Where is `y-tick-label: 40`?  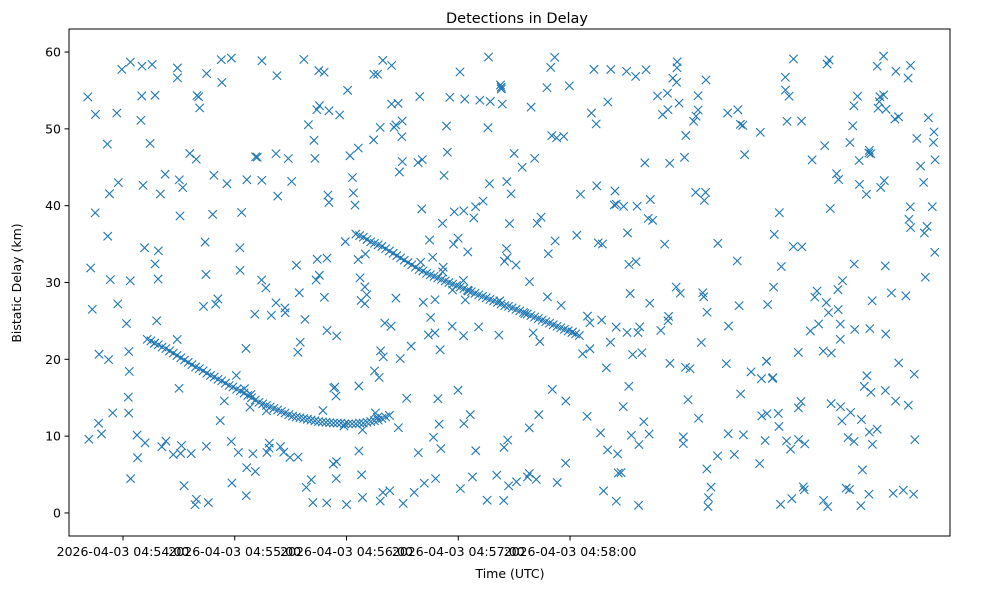 y-tick-label: 40 is located at coordinates (53, 205).